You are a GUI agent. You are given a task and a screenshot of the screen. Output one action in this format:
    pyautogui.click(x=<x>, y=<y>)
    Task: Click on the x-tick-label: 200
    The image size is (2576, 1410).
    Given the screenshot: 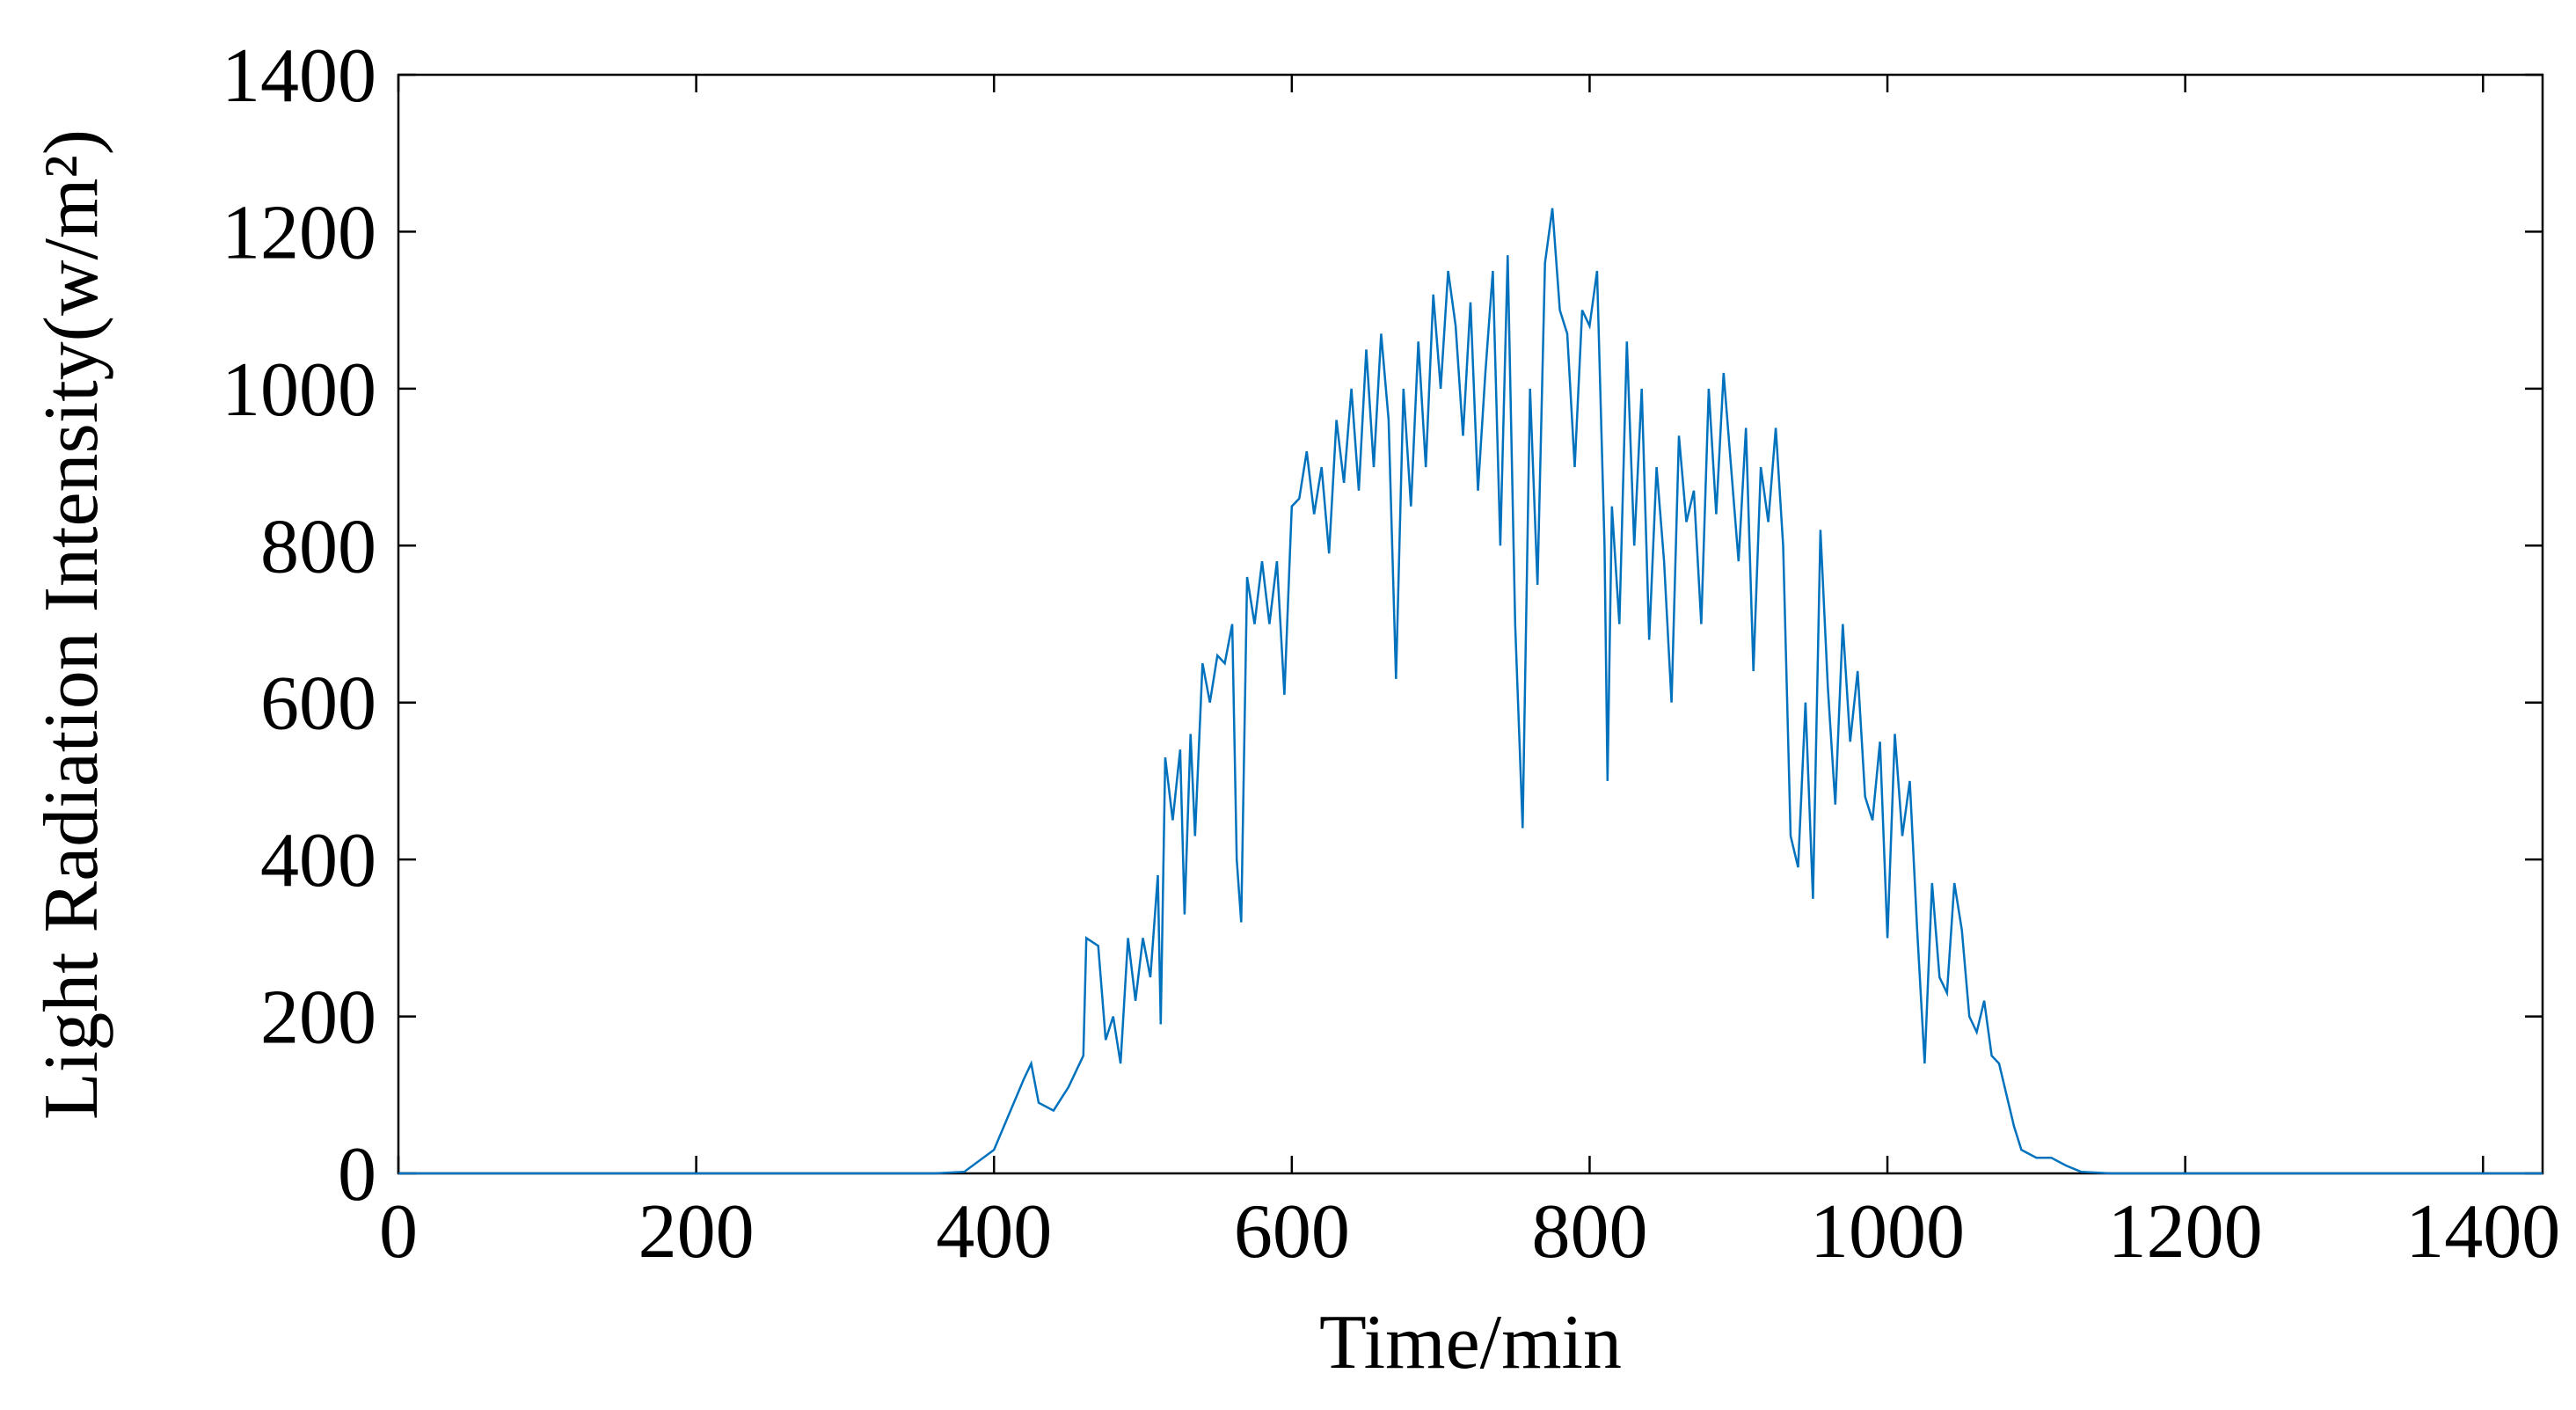 What is the action you would take?
    pyautogui.click(x=697, y=1232)
    